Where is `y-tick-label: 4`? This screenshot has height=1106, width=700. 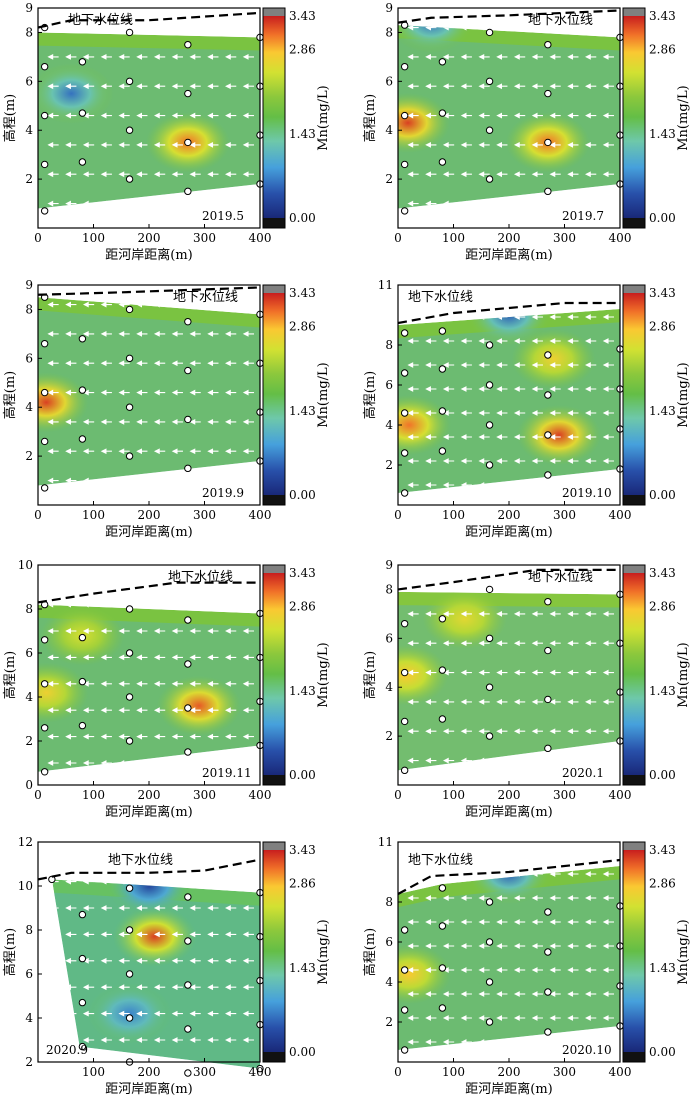 y-tick-label: 4 is located at coordinates (389, 687).